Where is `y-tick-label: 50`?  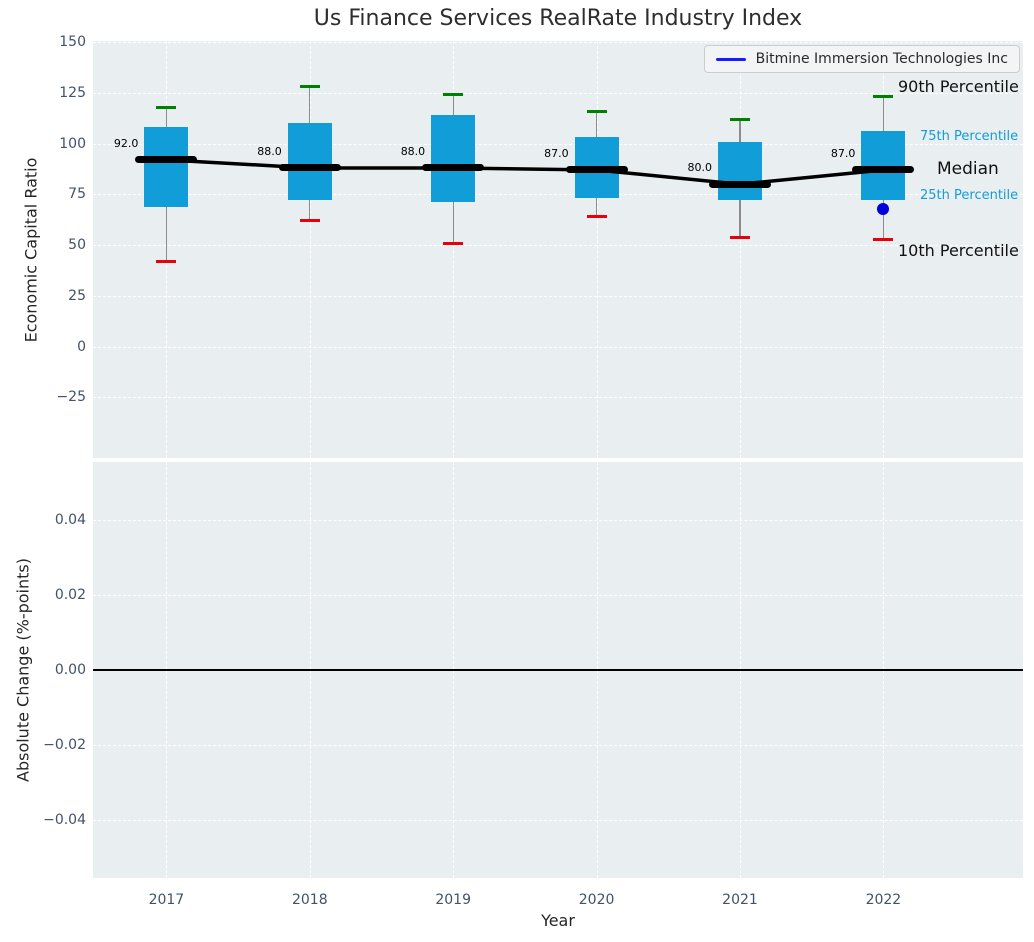 y-tick-label: 50 is located at coordinates (77, 245).